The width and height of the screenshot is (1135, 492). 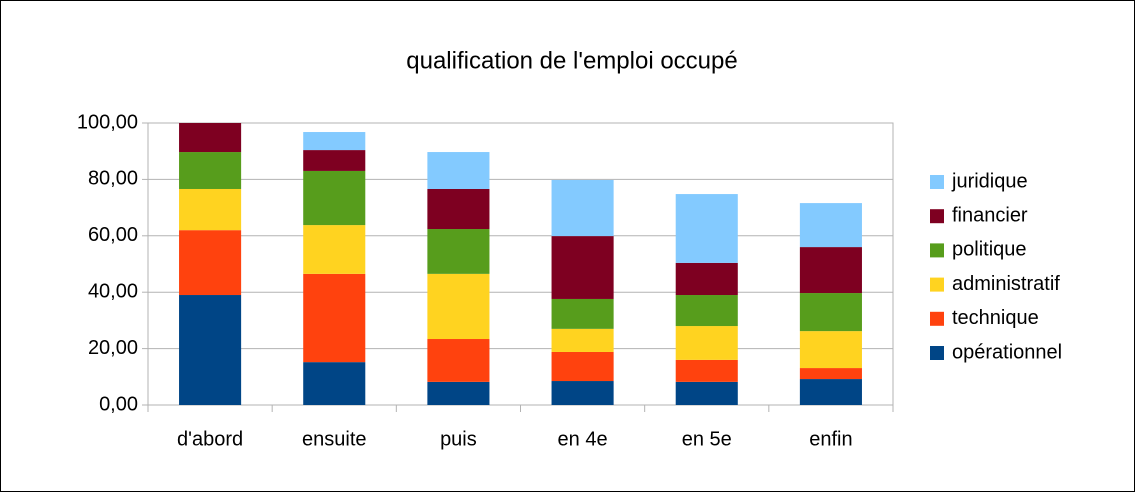 I want to click on legend-label: financier, so click(x=990, y=215).